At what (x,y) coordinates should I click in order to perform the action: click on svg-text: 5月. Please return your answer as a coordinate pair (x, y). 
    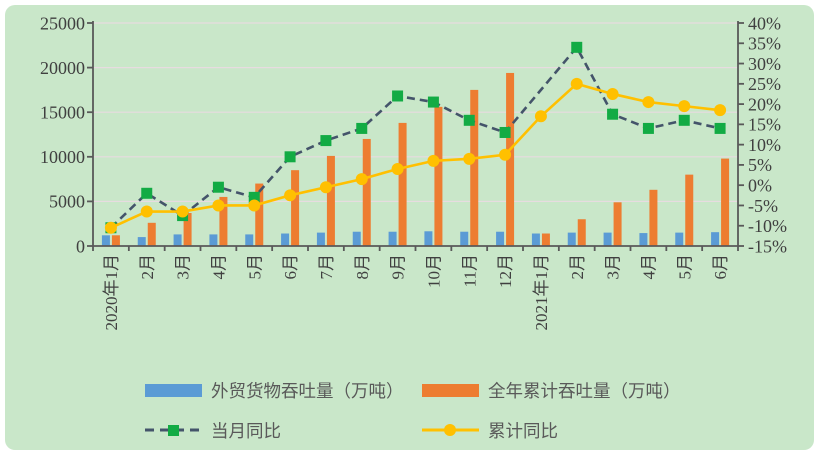
    Looking at the image, I should click on (254, 267).